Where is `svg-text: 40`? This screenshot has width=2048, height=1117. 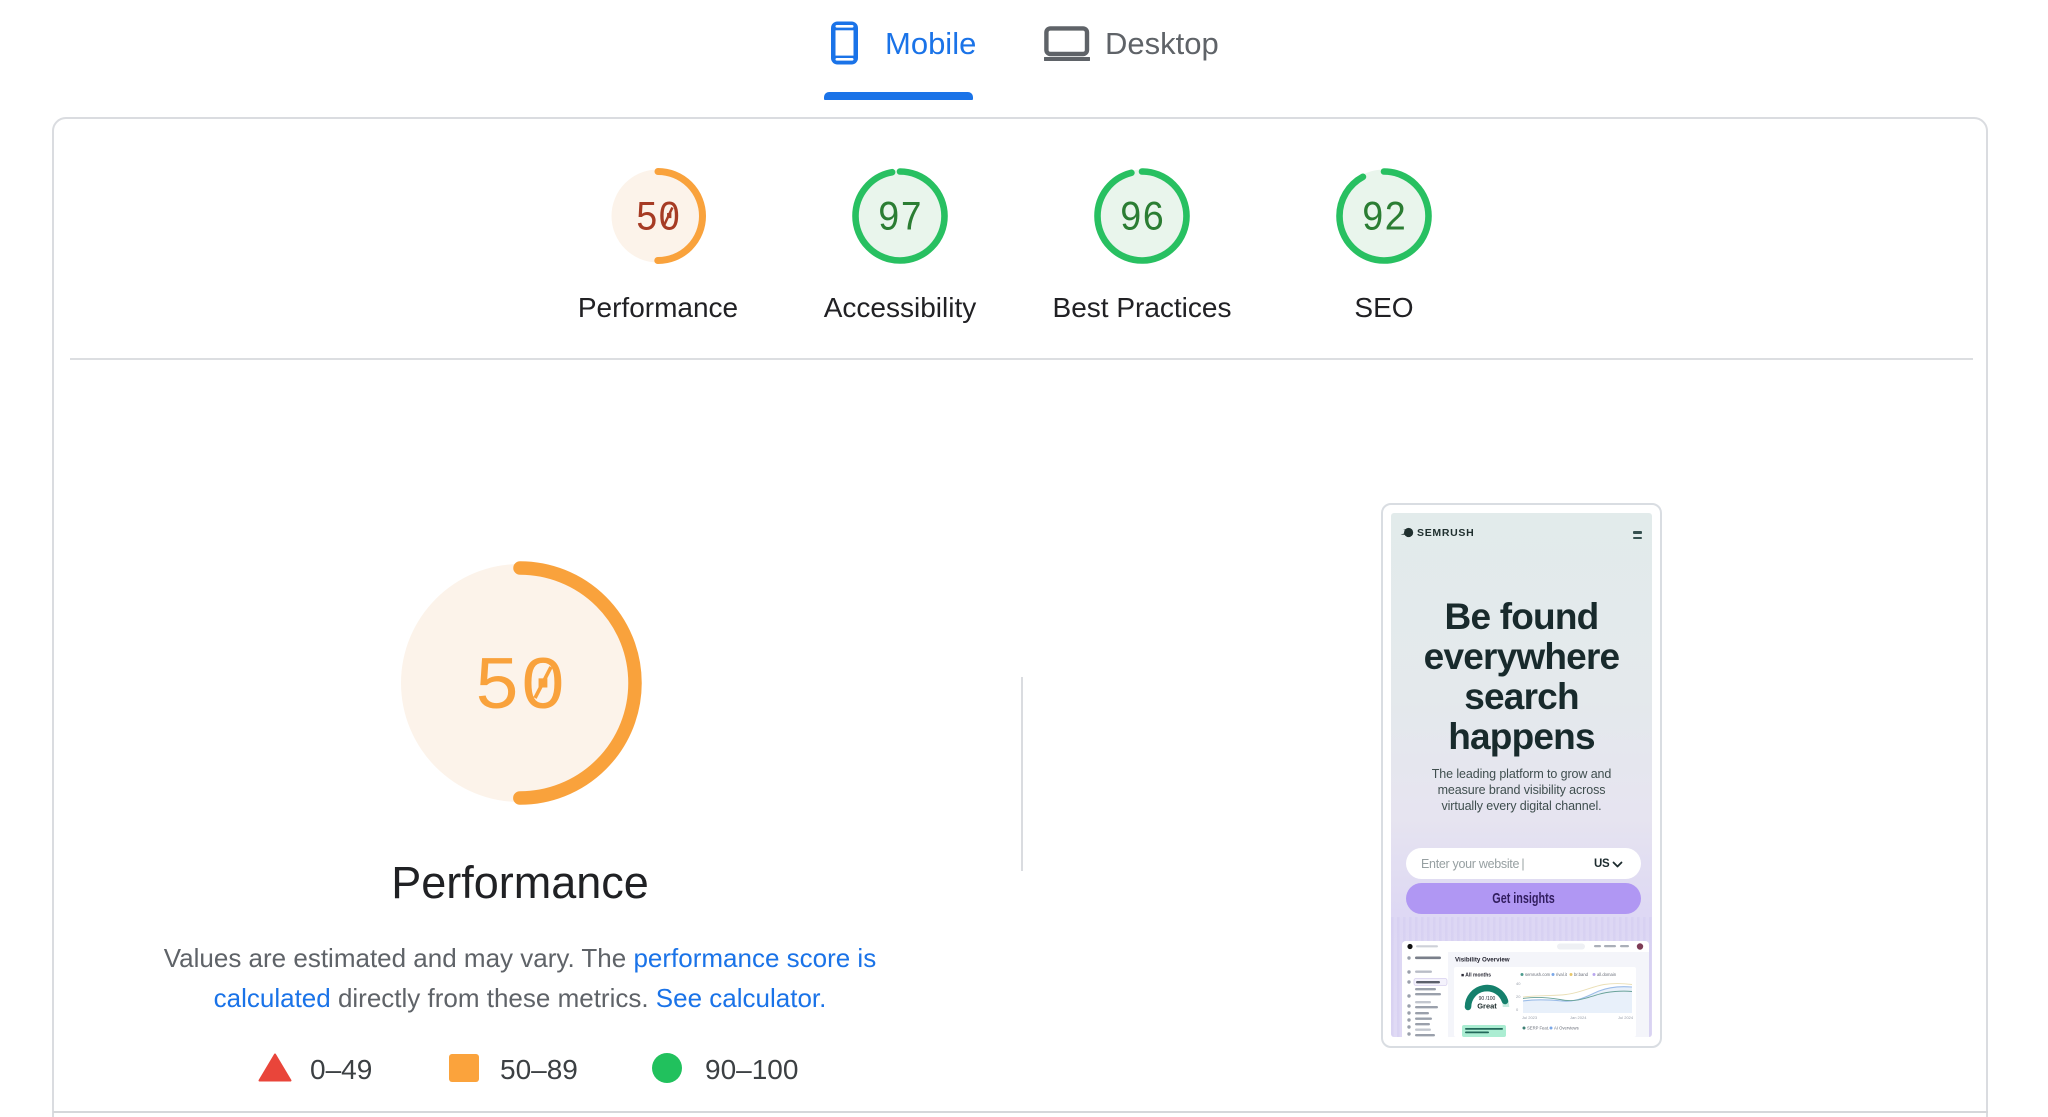 svg-text: 40 is located at coordinates (1518, 983).